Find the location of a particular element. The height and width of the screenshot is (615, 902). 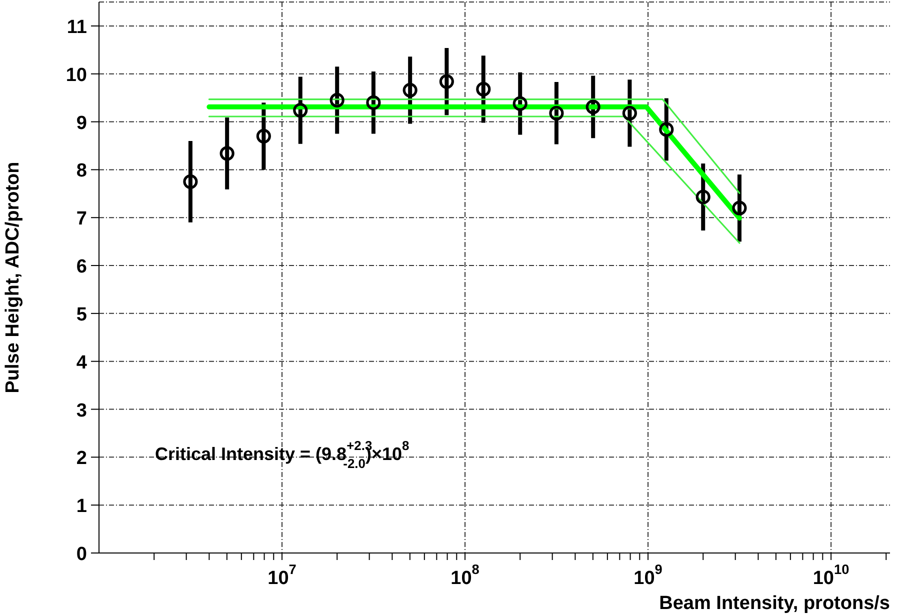

y-tick-label: 9 is located at coordinates (81, 123).